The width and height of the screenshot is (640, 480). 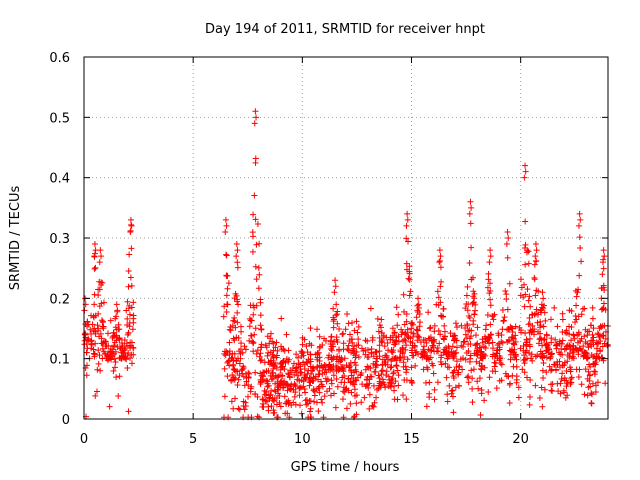 I want to click on y-axis-label: SRMTID / TECUs, so click(x=15, y=238).